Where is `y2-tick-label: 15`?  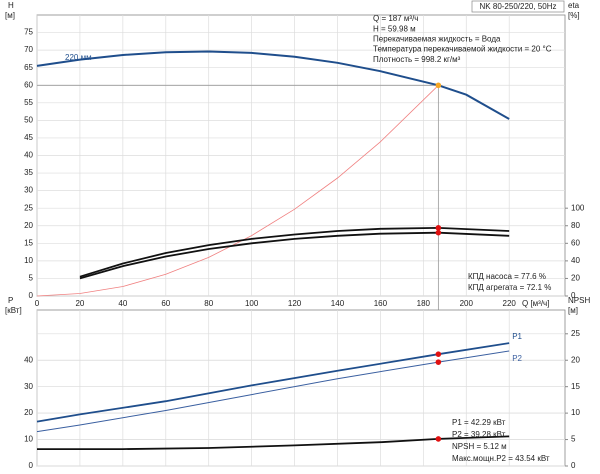 y2-tick-label: 15 is located at coordinates (575, 386).